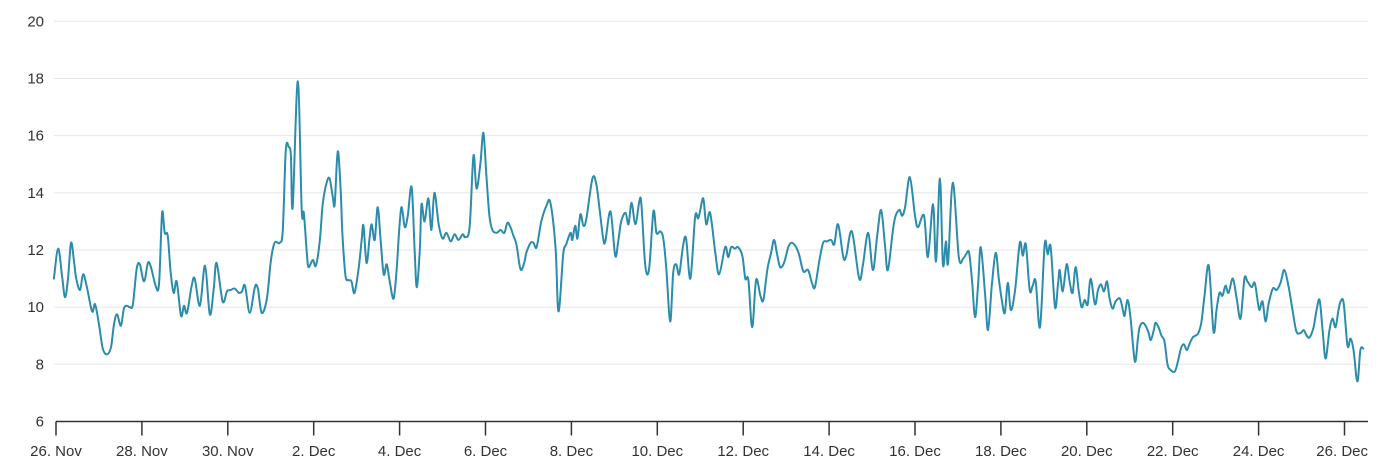 This screenshot has height=476, width=1382. I want to click on y-axis-label: 6, so click(40, 422).